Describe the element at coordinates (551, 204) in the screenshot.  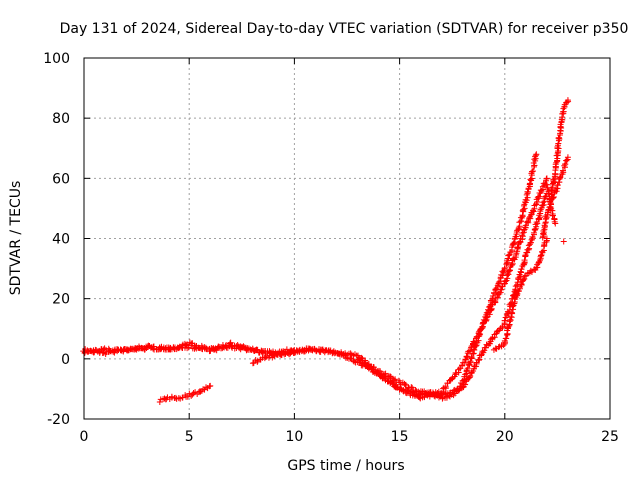
I see `series-track-I` at that location.